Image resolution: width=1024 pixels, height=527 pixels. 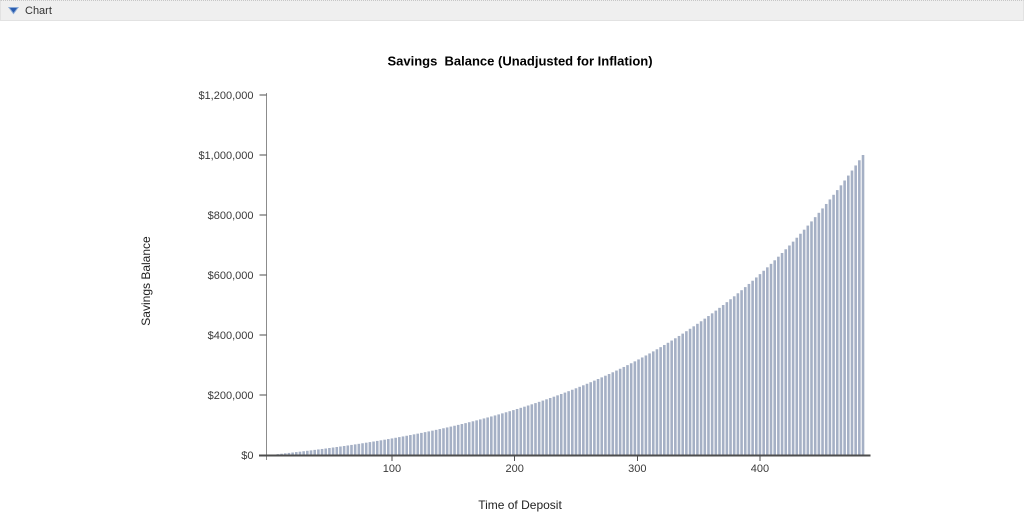 What do you see at coordinates (514, 469) in the screenshot?
I see `x-tick-label: 200` at bounding box center [514, 469].